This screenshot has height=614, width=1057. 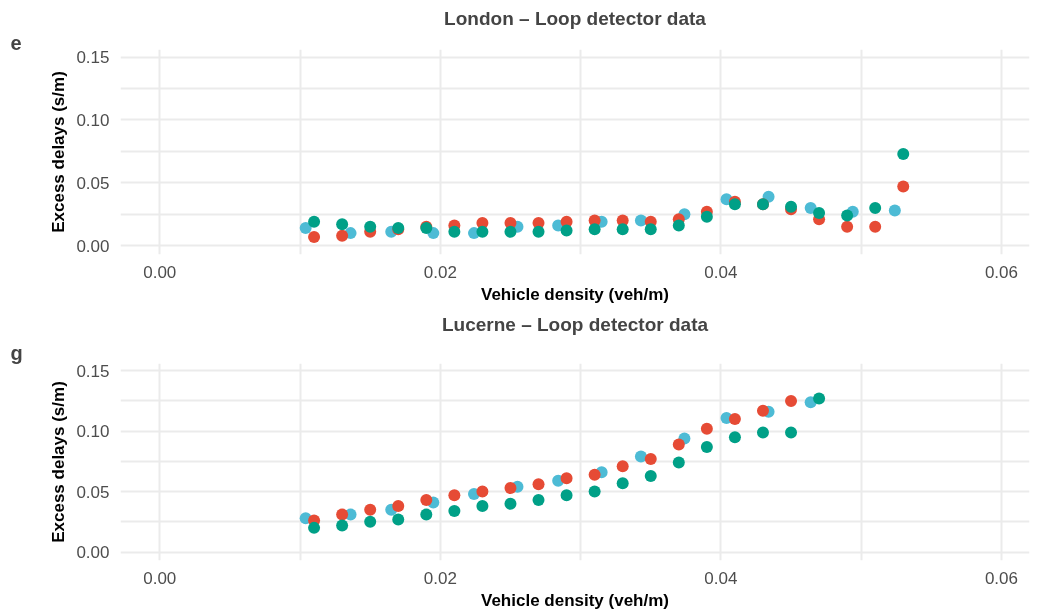 I want to click on text: g, so click(x=16, y=352).